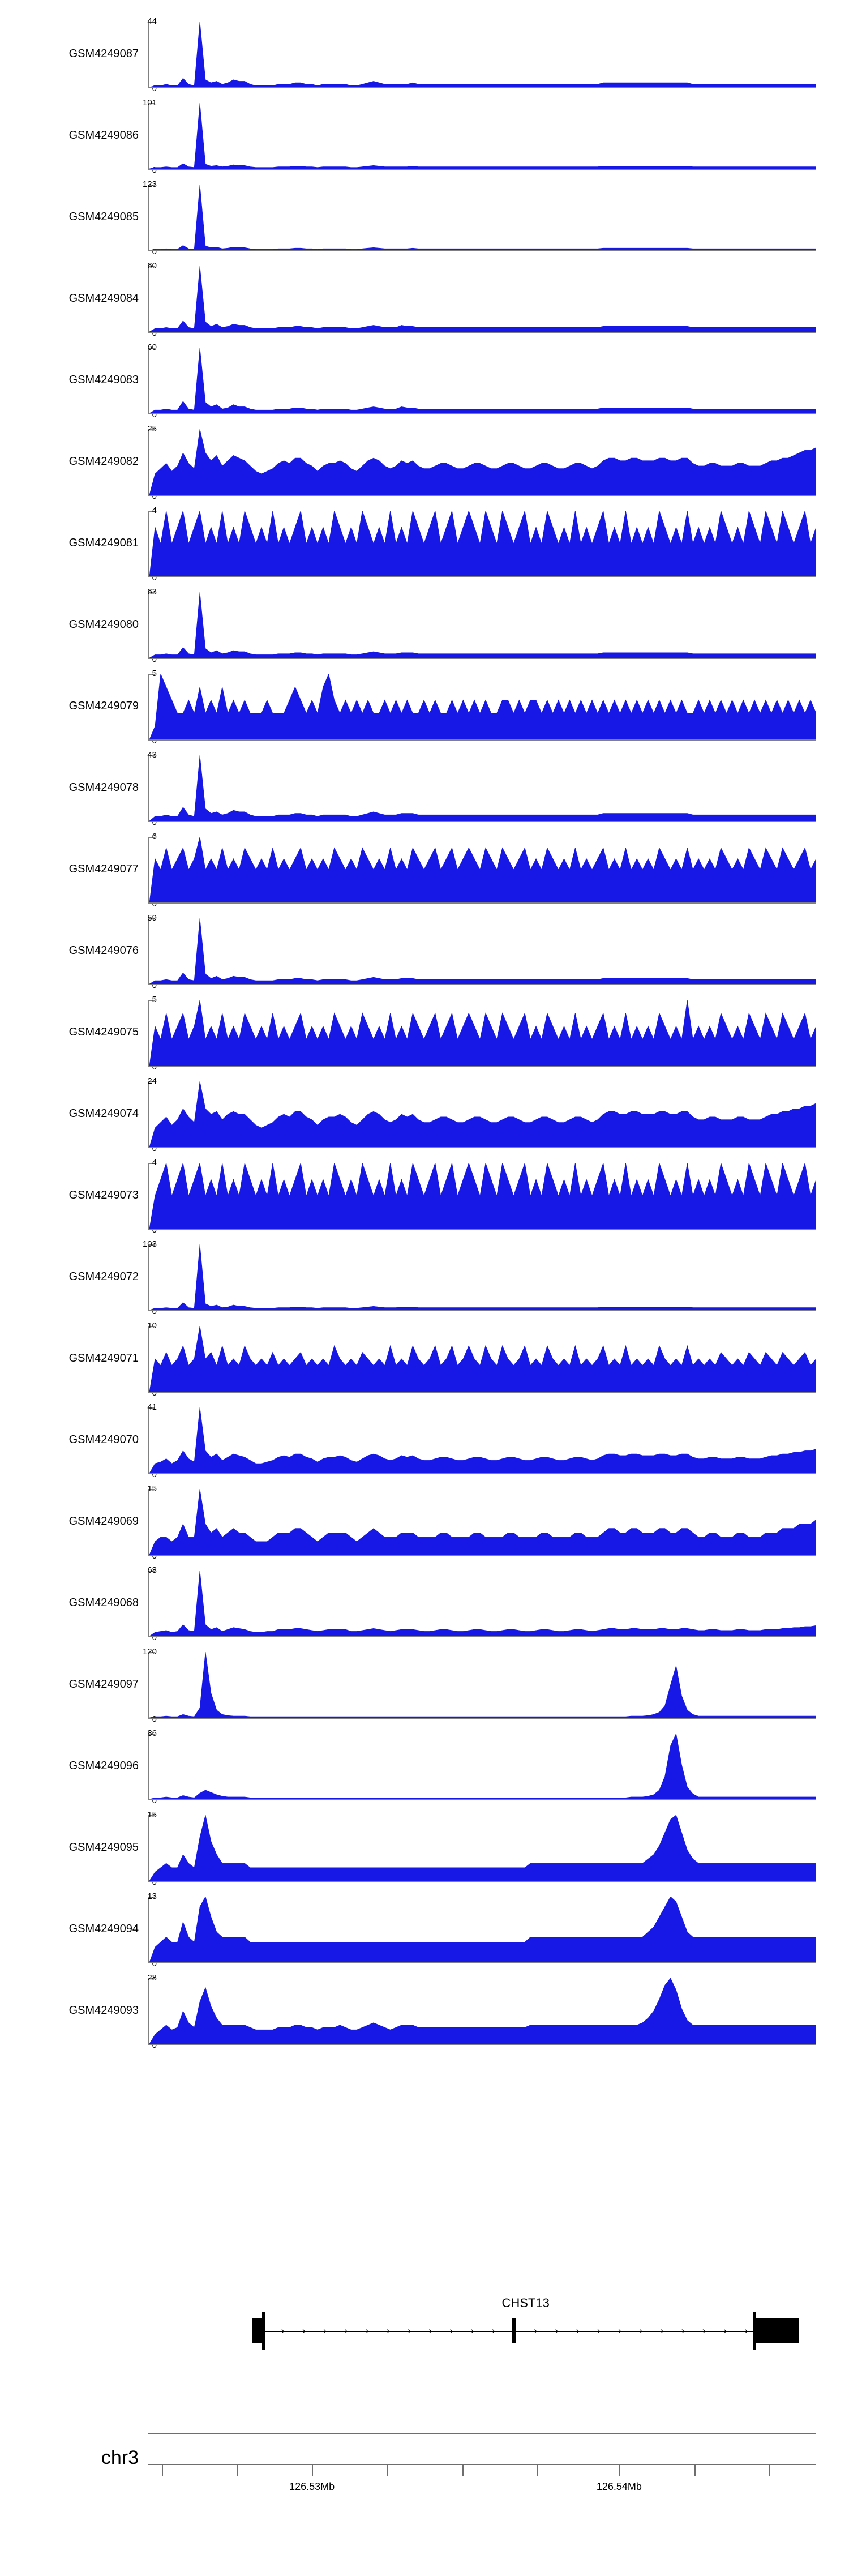  What do you see at coordinates (103, 1521) in the screenshot?
I see `track-sample-label: GSM4249069` at bounding box center [103, 1521].